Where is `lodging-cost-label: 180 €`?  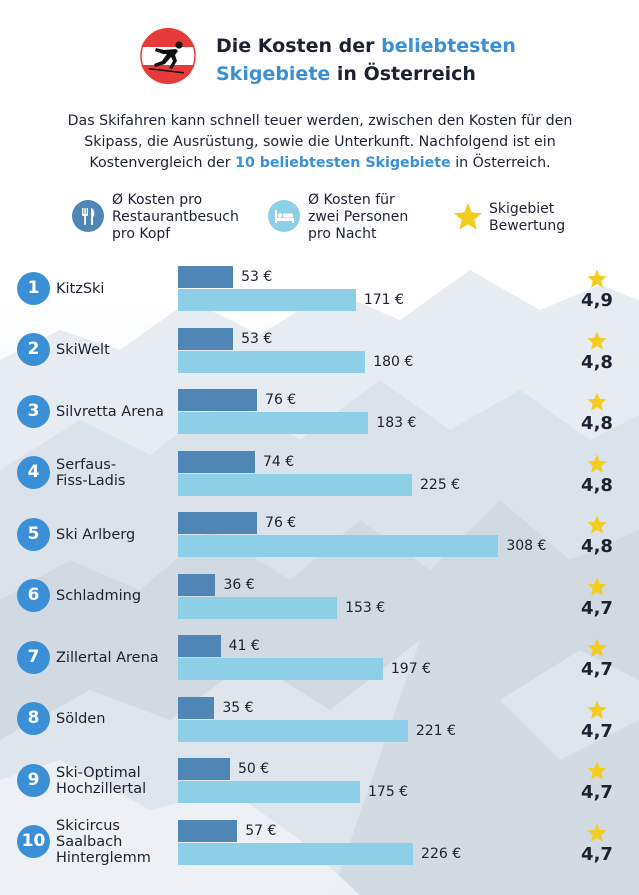
lodging-cost-label: 180 € is located at coordinates (393, 361).